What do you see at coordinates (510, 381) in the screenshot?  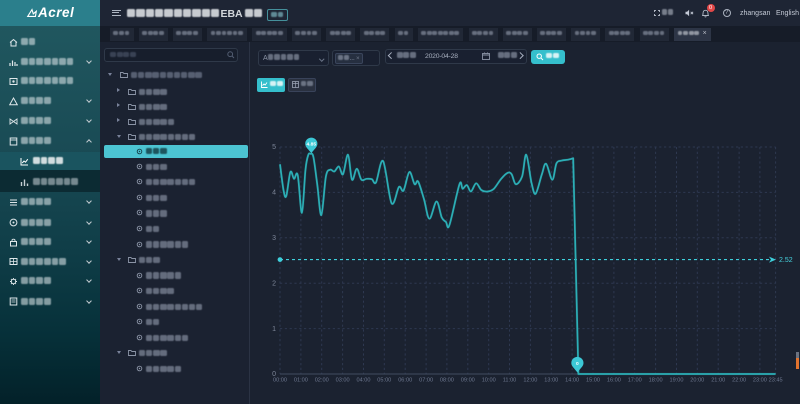 I see `svg-text: 11:00` at bounding box center [510, 381].